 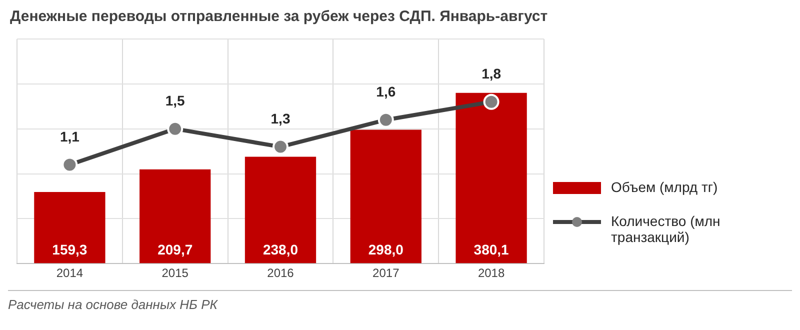 I want to click on data-label: 1,5, so click(x=175, y=100).